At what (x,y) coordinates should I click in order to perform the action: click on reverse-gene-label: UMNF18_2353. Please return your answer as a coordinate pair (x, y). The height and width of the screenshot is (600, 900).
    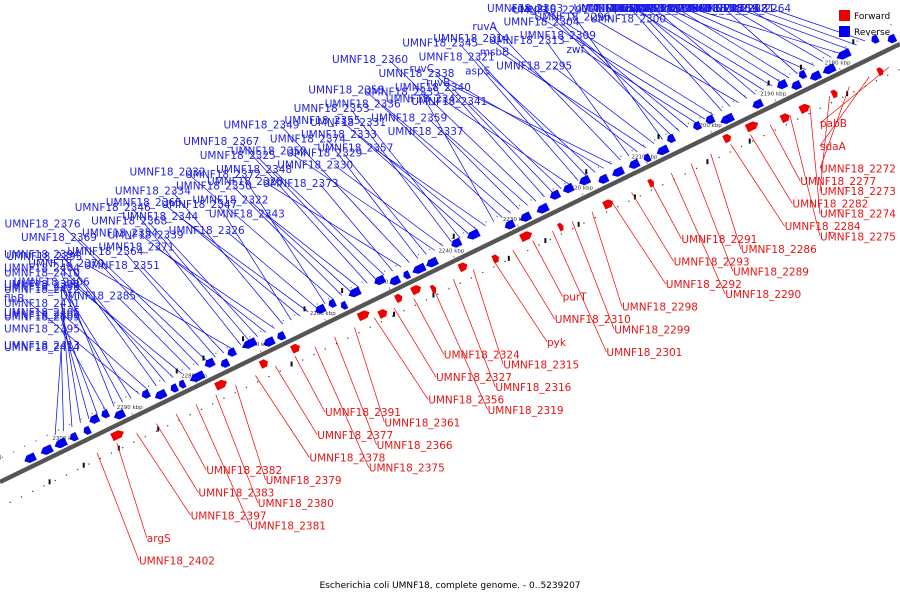
    Looking at the image, I should click on (332, 109).